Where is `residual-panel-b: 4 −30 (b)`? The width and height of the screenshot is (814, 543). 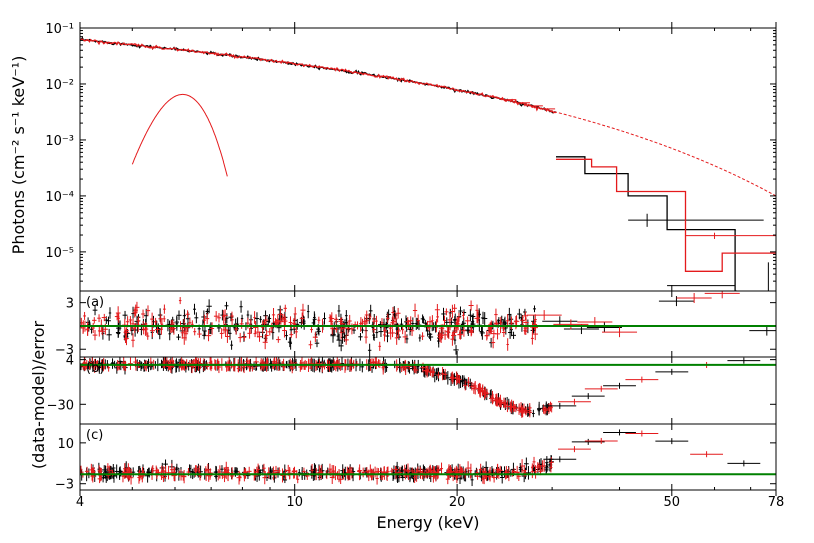
residual-panel-b: 4 −30 (b) is located at coordinates (412, 389).